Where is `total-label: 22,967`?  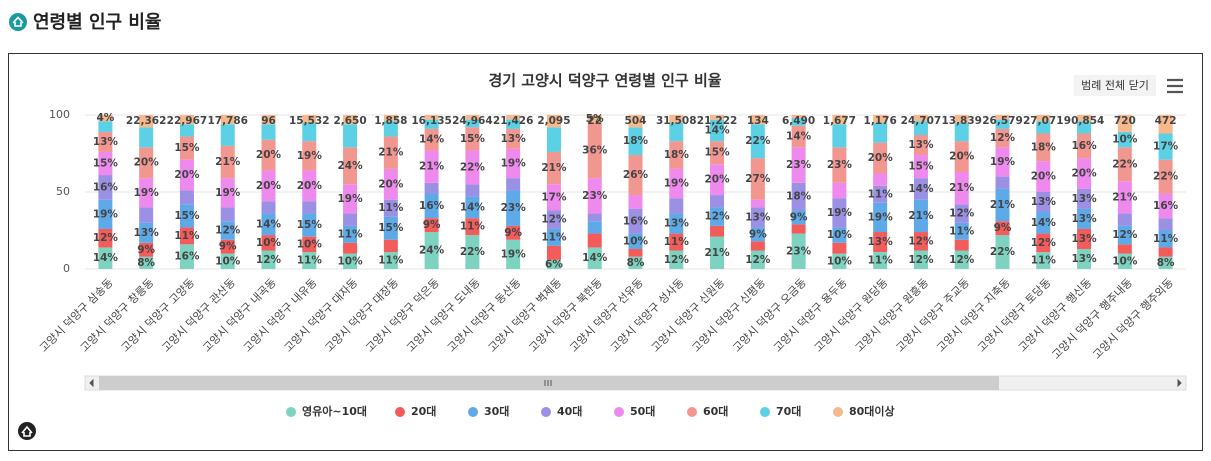 total-label: 22,967 is located at coordinates (187, 121).